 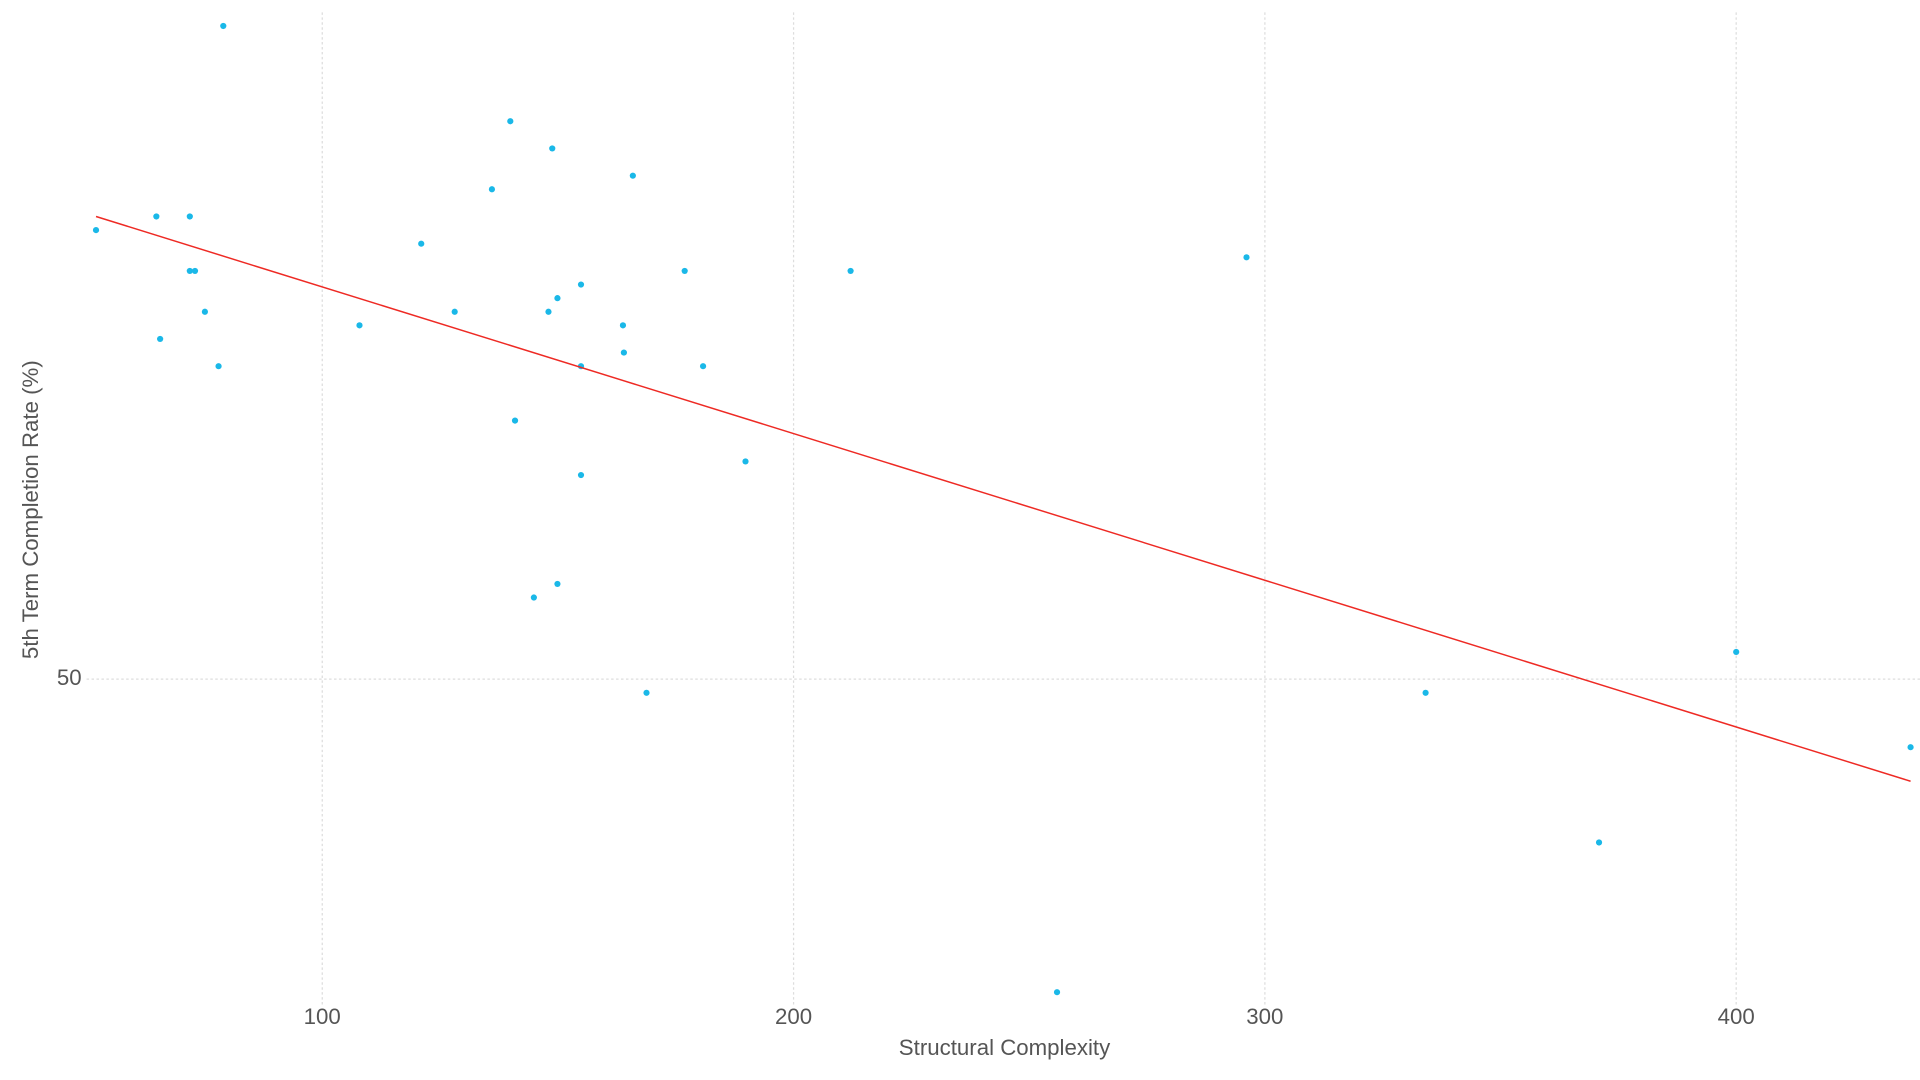 I want to click on y-axis-label: 5th Term Completion Rate (%), so click(x=30, y=509).